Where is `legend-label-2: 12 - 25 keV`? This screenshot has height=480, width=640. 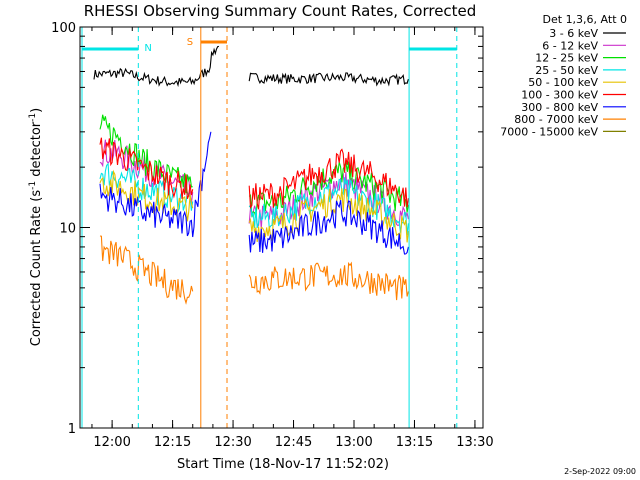
legend-label-2: 12 - 25 keV is located at coordinates (566, 58).